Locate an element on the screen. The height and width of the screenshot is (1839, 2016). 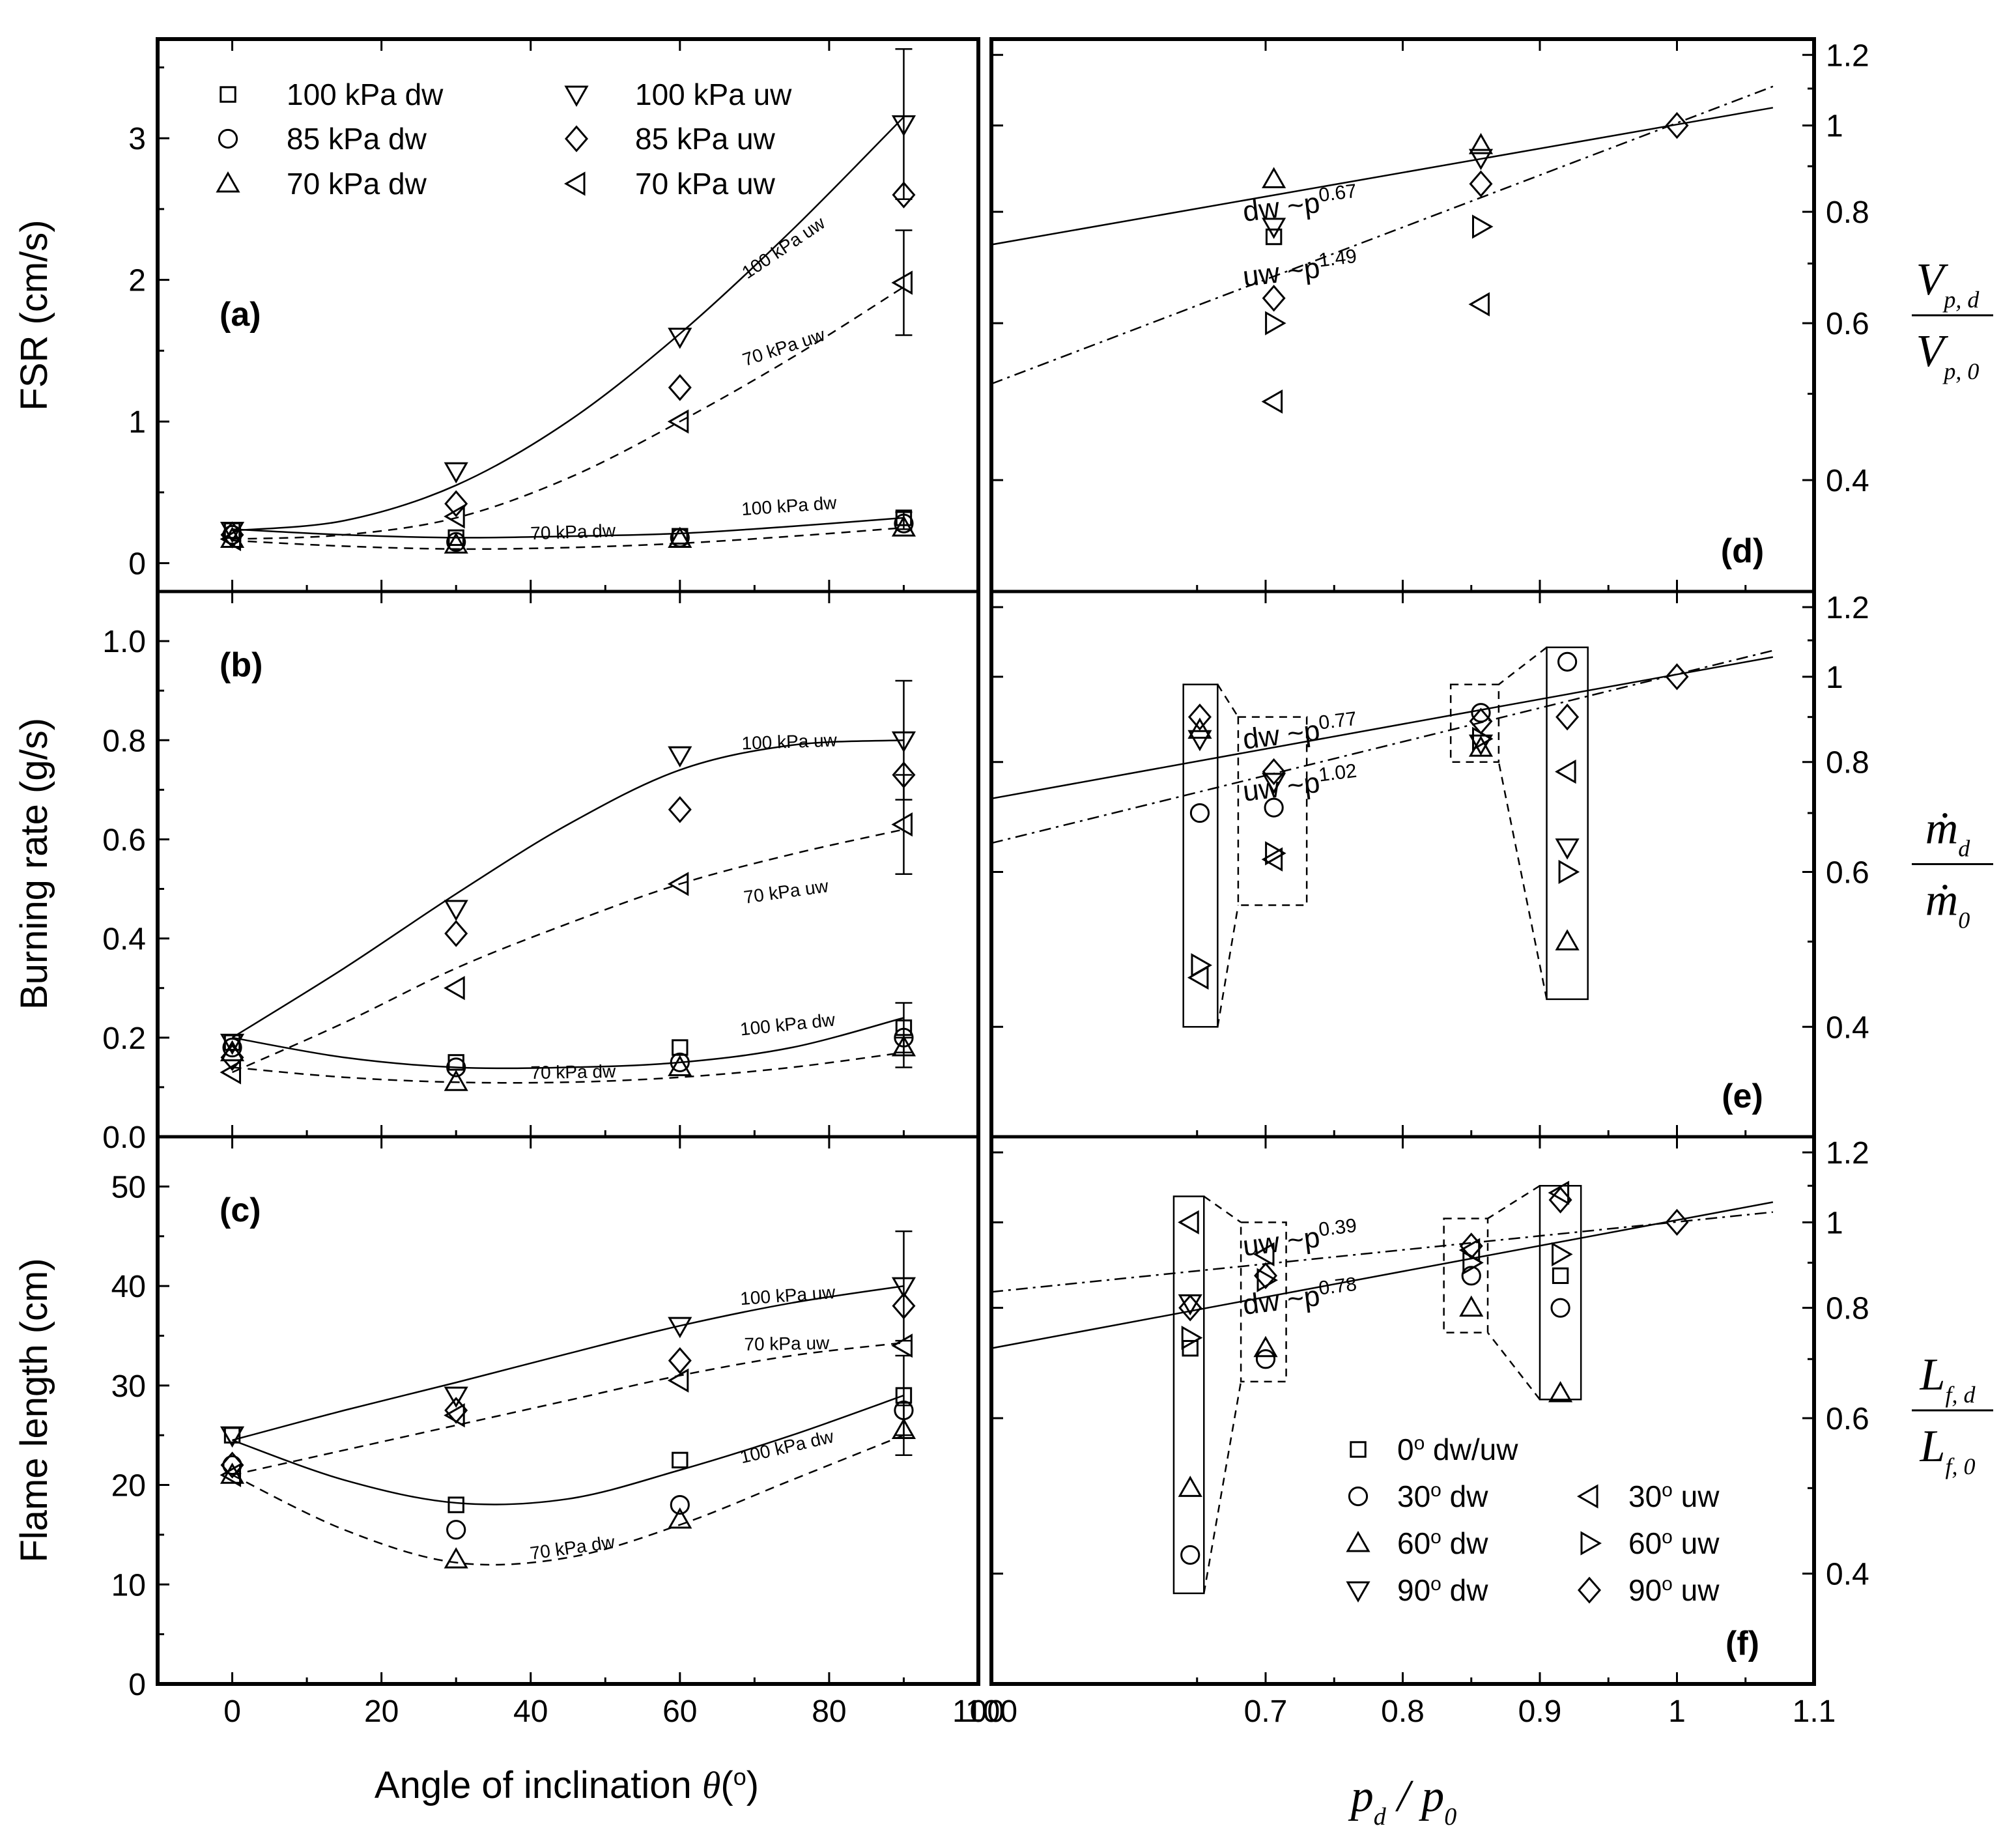
x-tick-label: 0.9 is located at coordinates (1540, 1712).